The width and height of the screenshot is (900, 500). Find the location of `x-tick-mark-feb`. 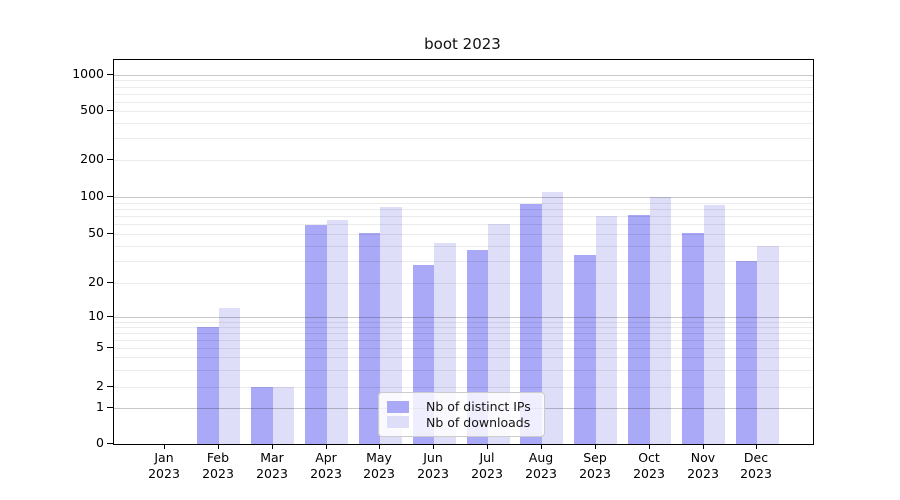

x-tick-mark-feb is located at coordinates (218, 446).